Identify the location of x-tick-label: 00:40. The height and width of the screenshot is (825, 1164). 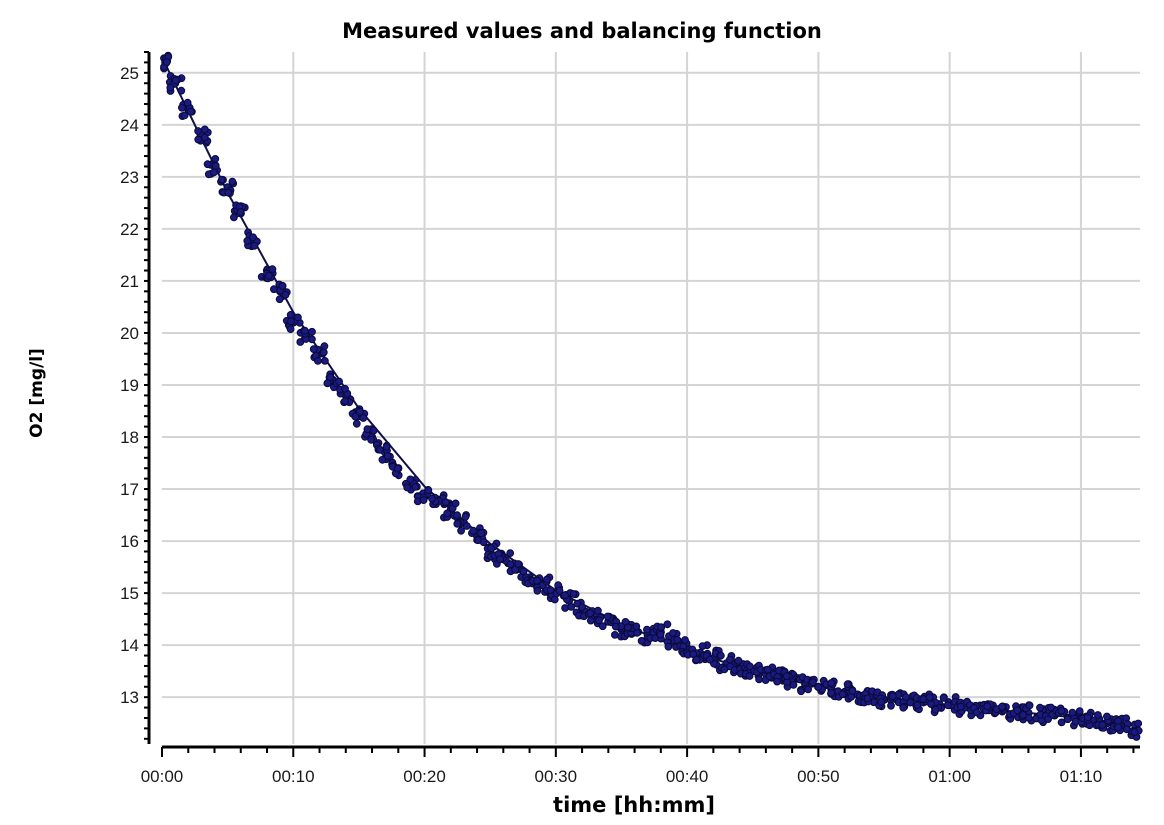
(687, 776).